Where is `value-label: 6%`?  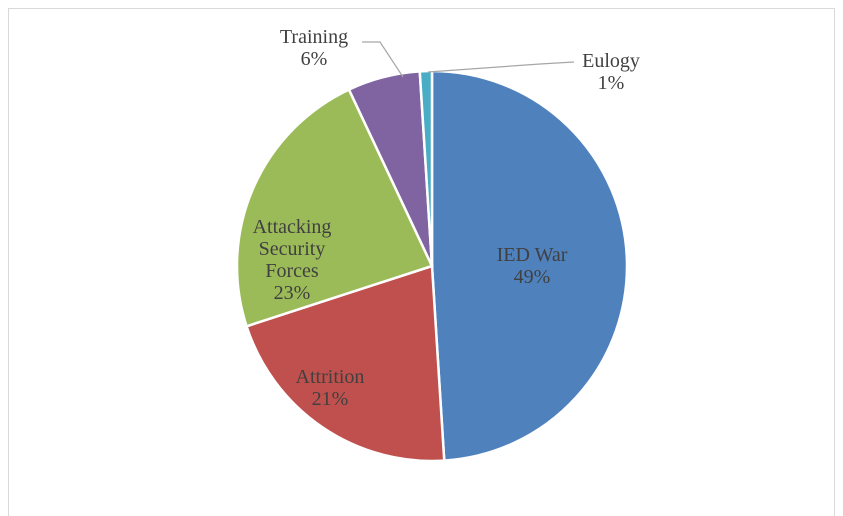 value-label: 6% is located at coordinates (314, 59).